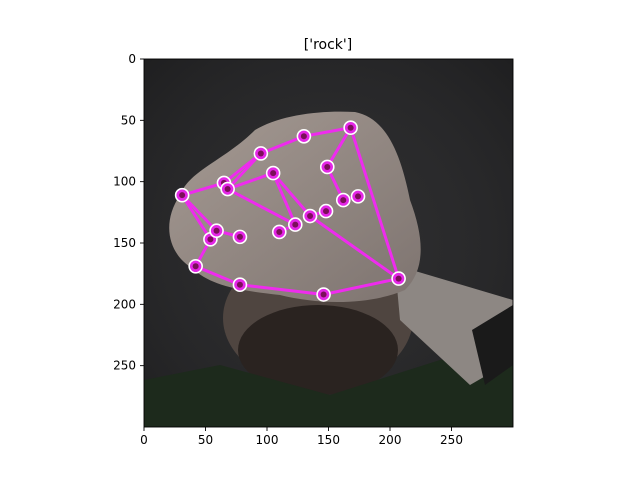 The image size is (640, 480). What do you see at coordinates (390, 440) in the screenshot?
I see `x-tick-label: 200` at bounding box center [390, 440].